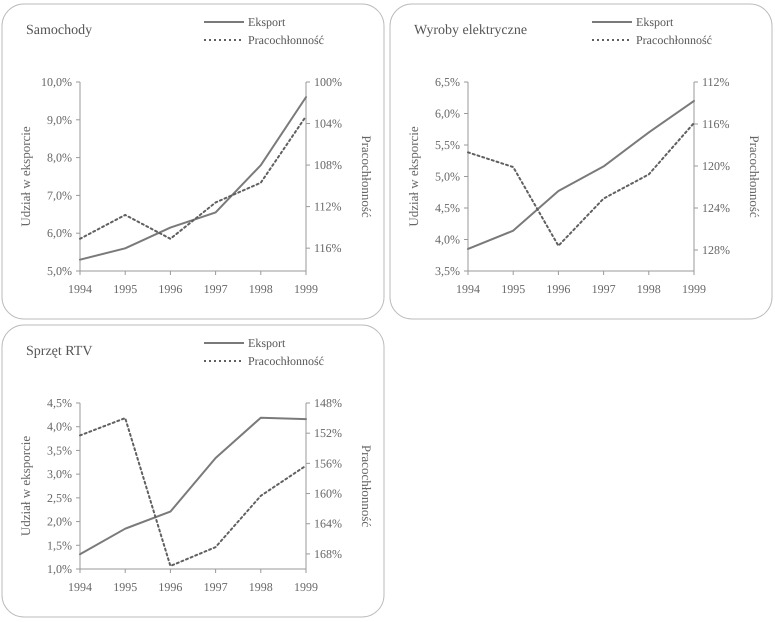 The width and height of the screenshot is (775, 622). What do you see at coordinates (716, 250) in the screenshot?
I see `y2-tick-label: 128%` at bounding box center [716, 250].